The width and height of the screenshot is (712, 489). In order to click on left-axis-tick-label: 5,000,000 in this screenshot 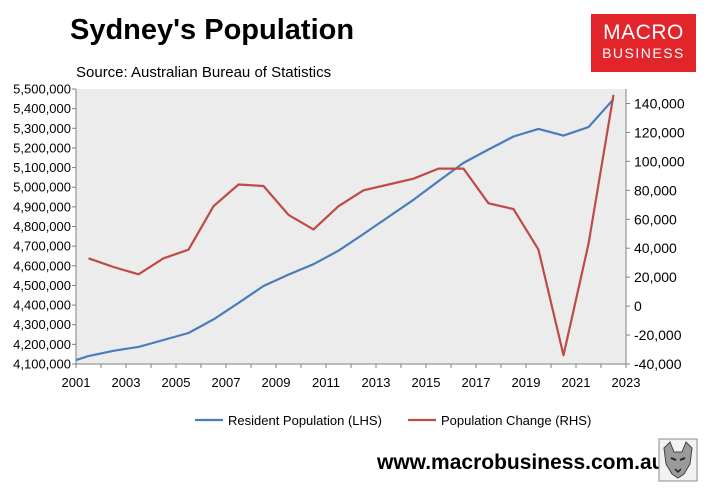, I will do `click(42, 187)`.